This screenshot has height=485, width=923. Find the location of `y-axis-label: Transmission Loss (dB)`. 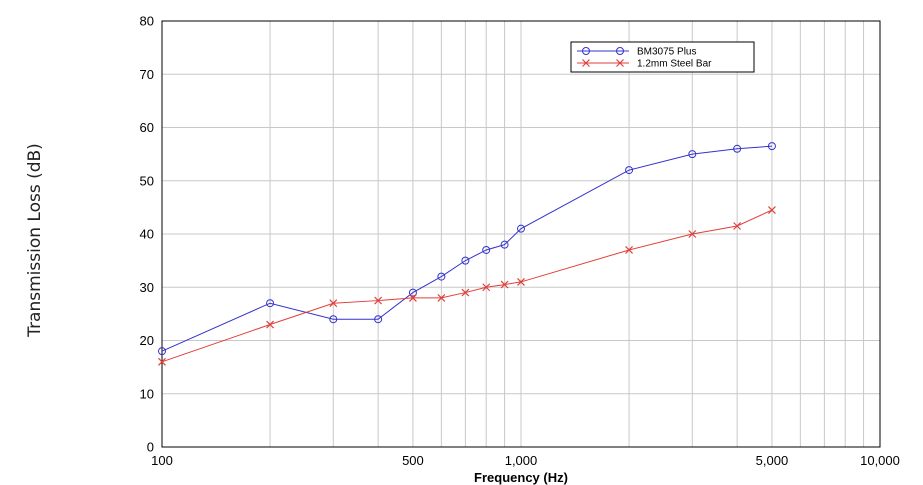

y-axis-label: Transmission Loss (dB) is located at coordinates (35, 240).